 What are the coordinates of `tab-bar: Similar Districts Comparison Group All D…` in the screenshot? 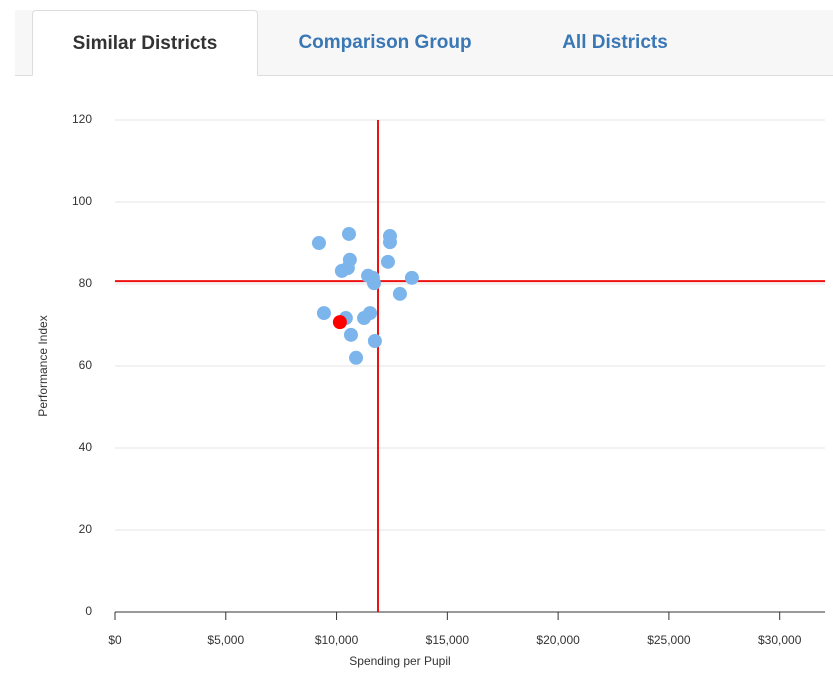 It's located at (424, 43).